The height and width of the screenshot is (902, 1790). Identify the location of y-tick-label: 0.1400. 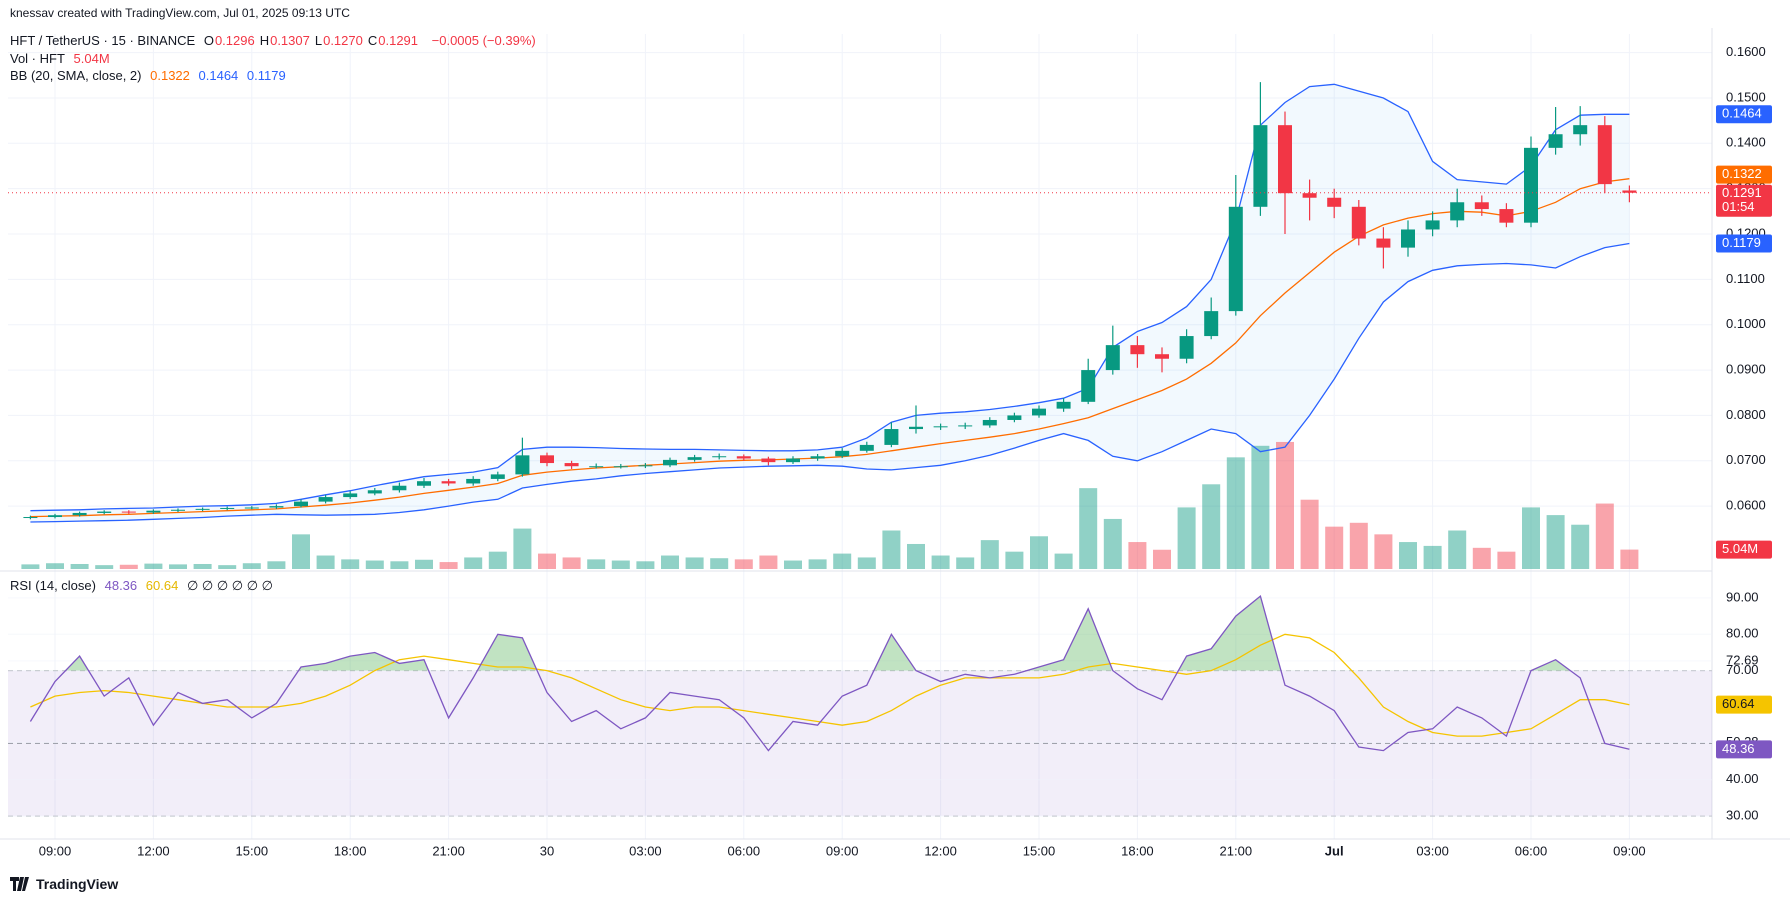
(1746, 142).